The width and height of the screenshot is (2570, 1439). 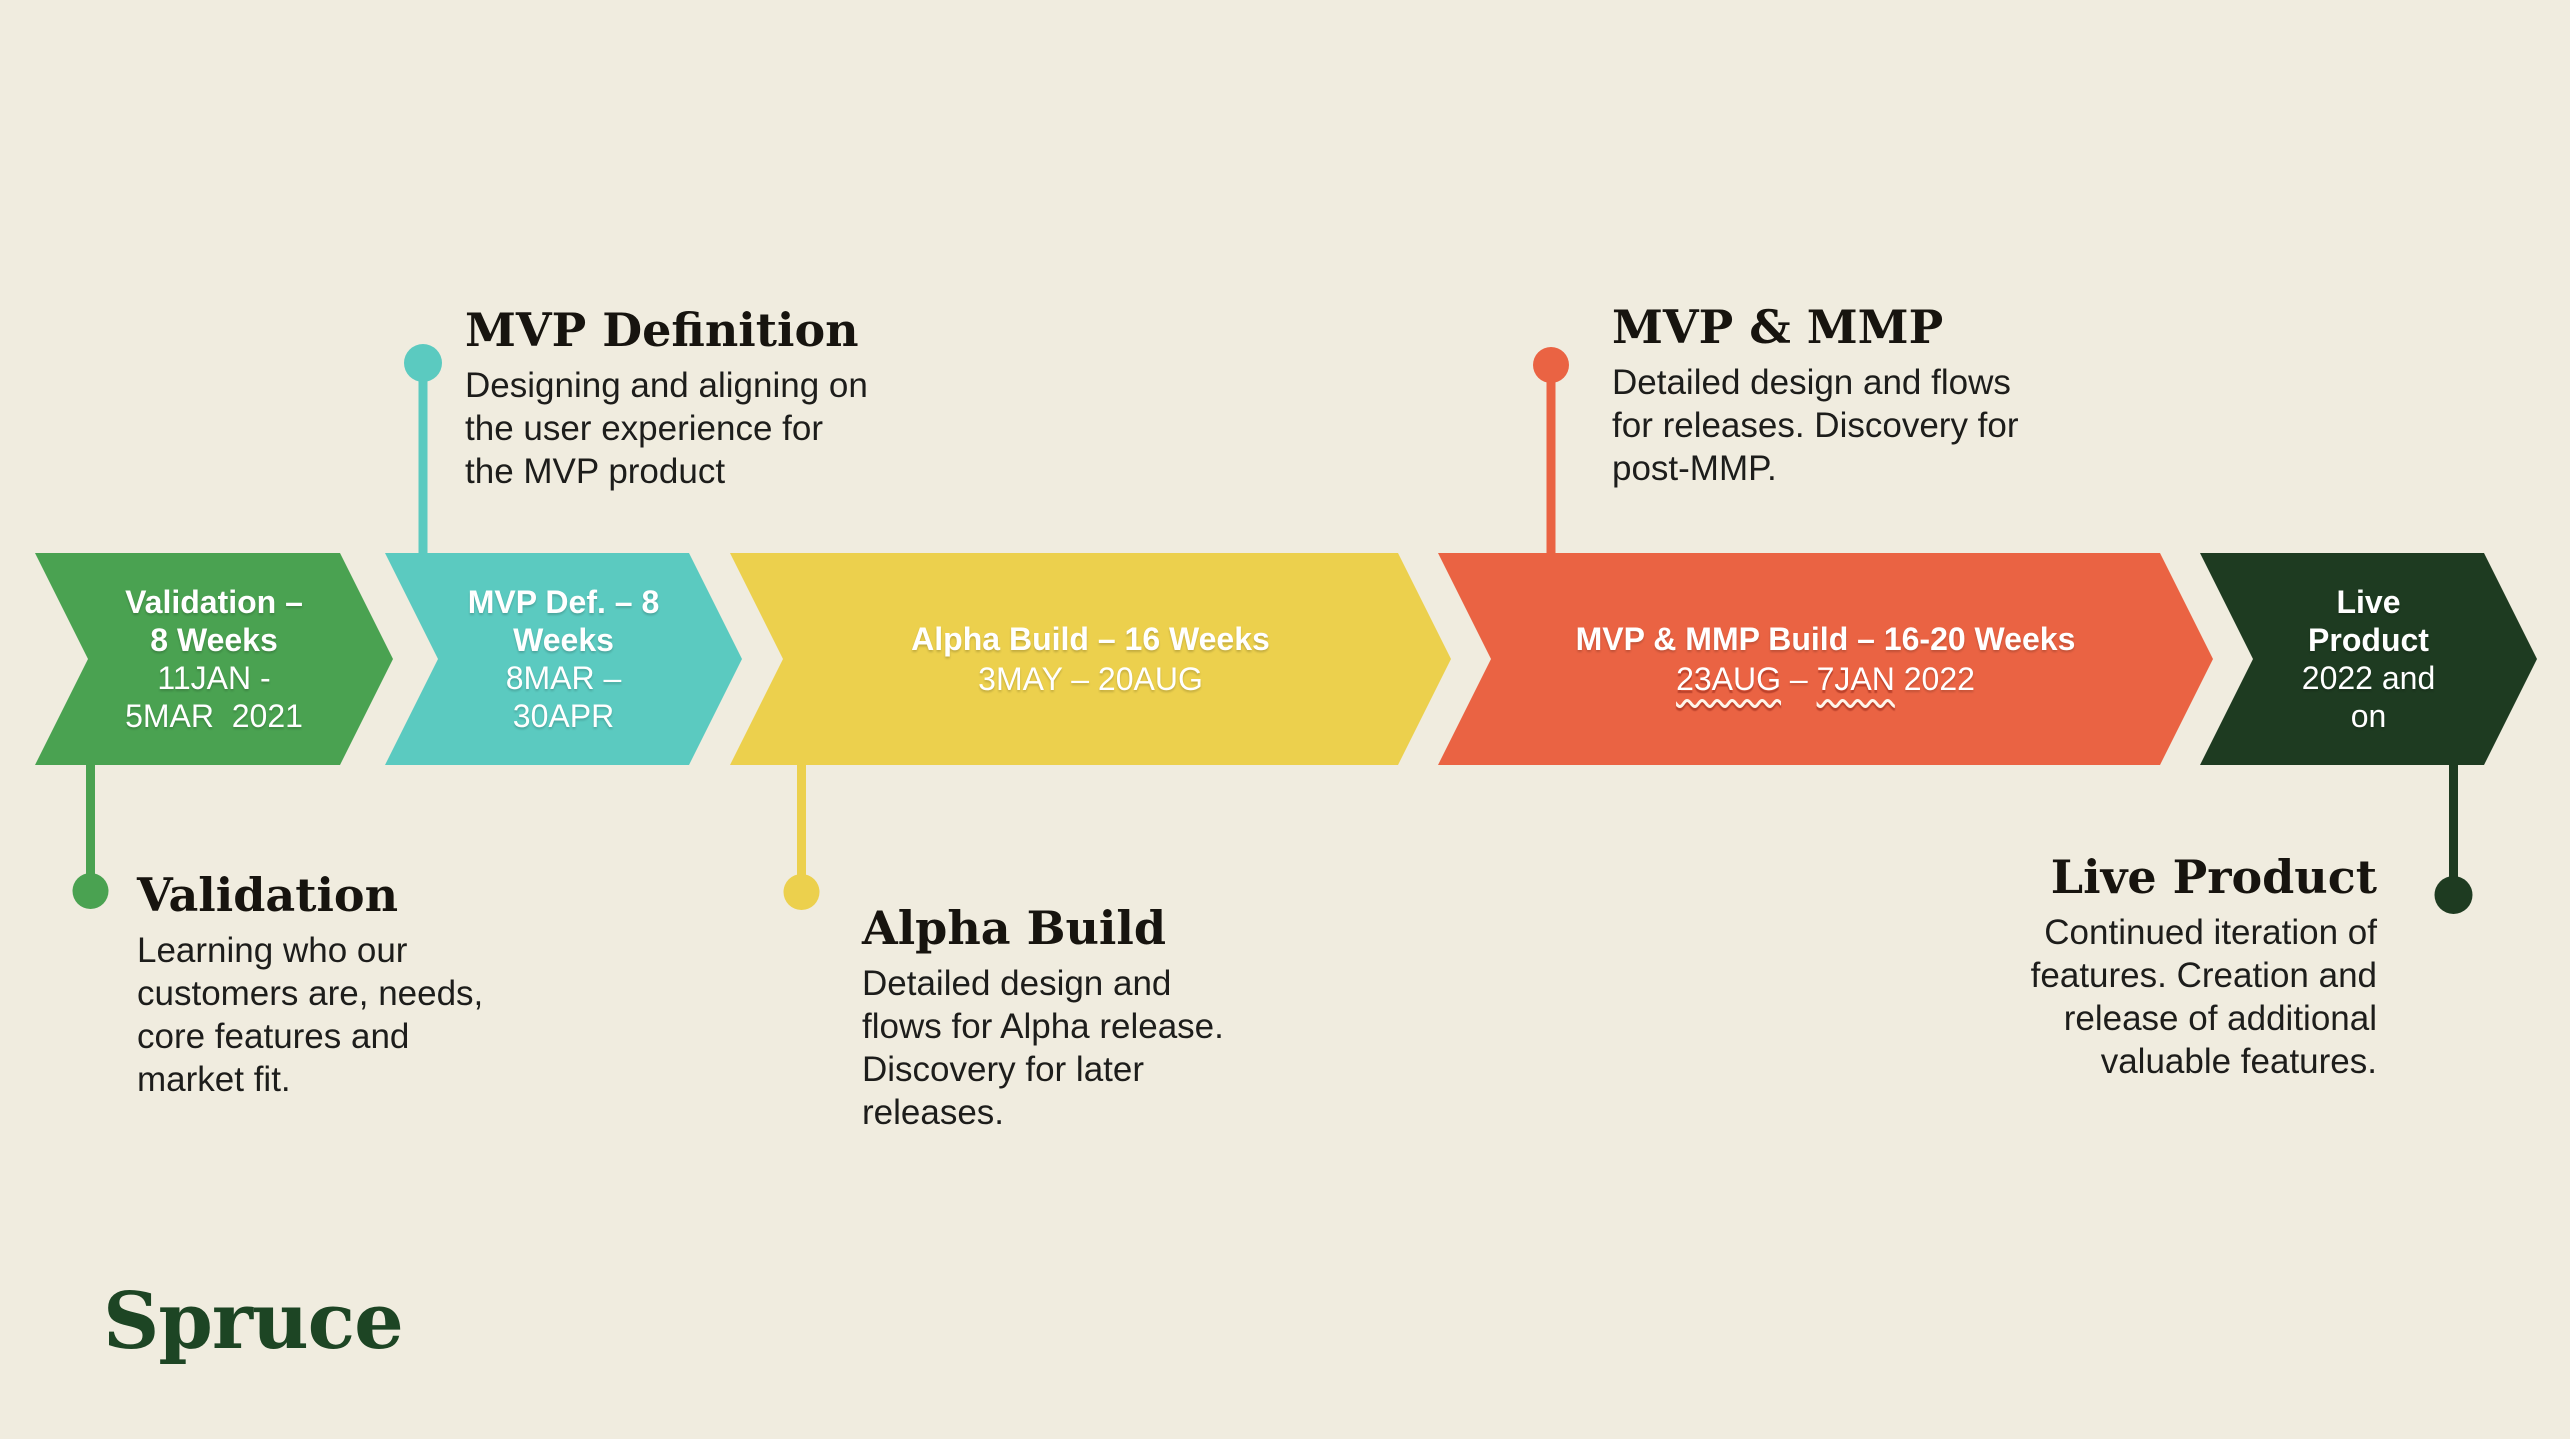 I want to click on phase-chevron-mvp-mmp-build, so click(x=1825, y=659).